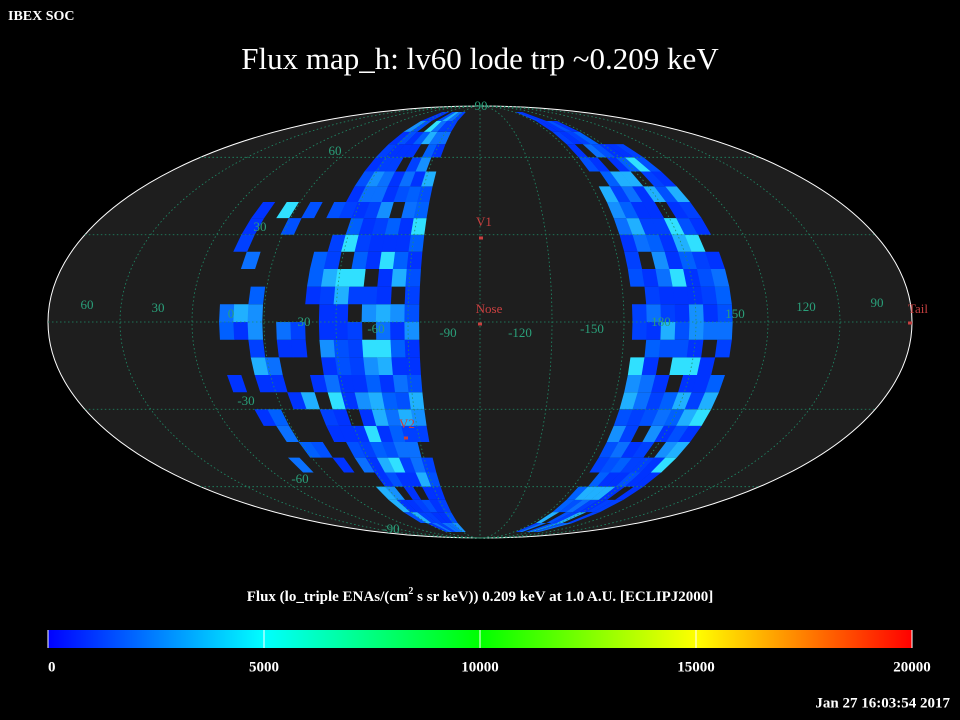  Describe the element at coordinates (481, 105) in the screenshot. I see `latitude-label: 90` at that location.